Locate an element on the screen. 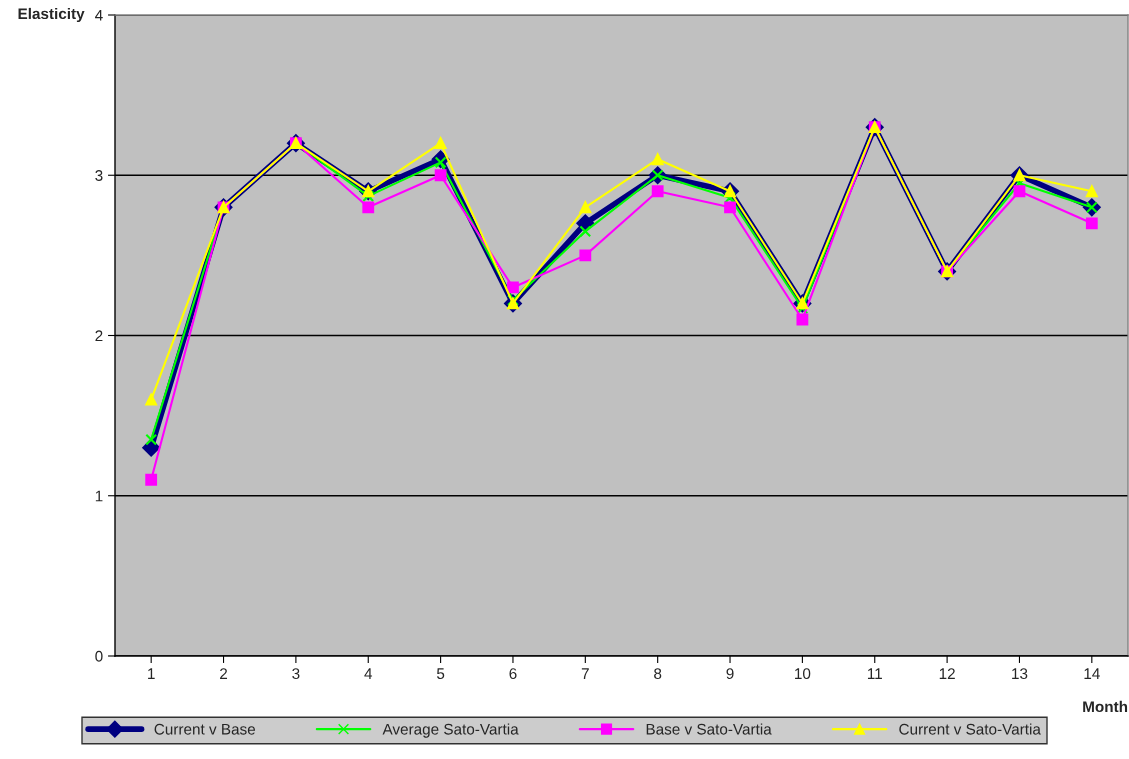  x-tick-label: 2 is located at coordinates (224, 673).